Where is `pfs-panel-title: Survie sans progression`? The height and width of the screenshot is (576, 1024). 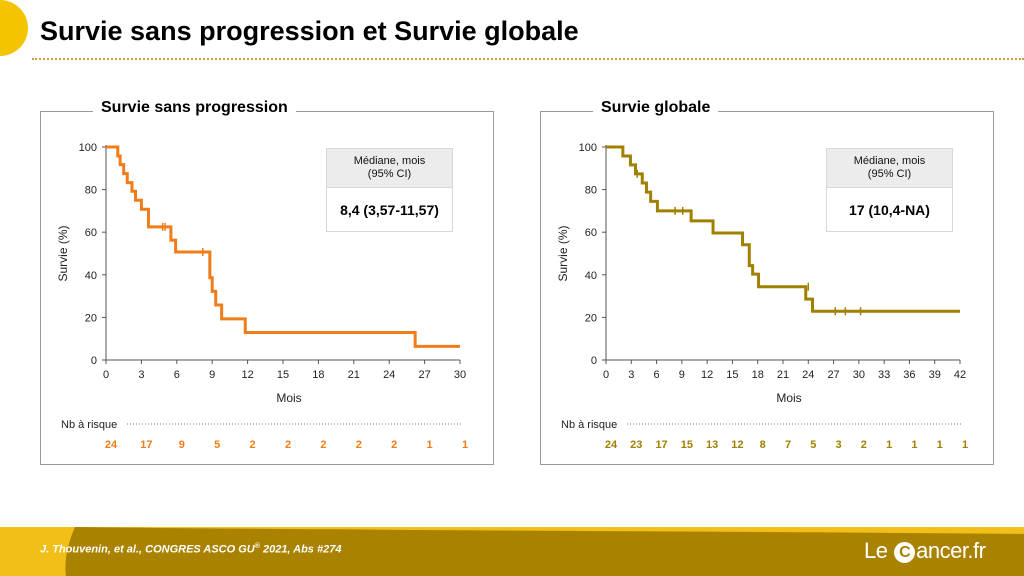 pfs-panel-title: Survie sans progression is located at coordinates (194, 108).